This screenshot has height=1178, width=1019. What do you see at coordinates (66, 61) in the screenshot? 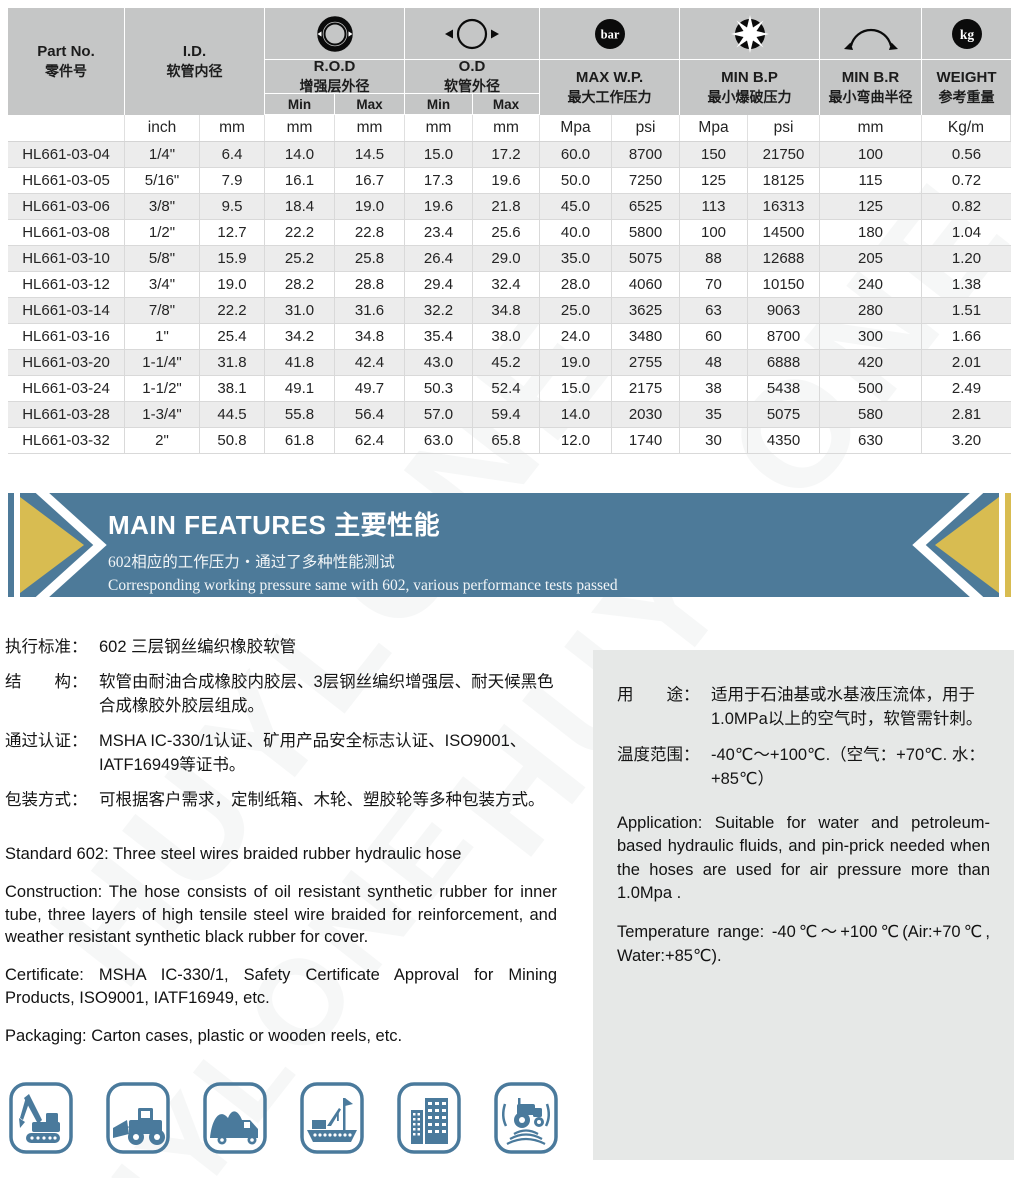
I see `header-part-no: Part No. 零件号` at bounding box center [66, 61].